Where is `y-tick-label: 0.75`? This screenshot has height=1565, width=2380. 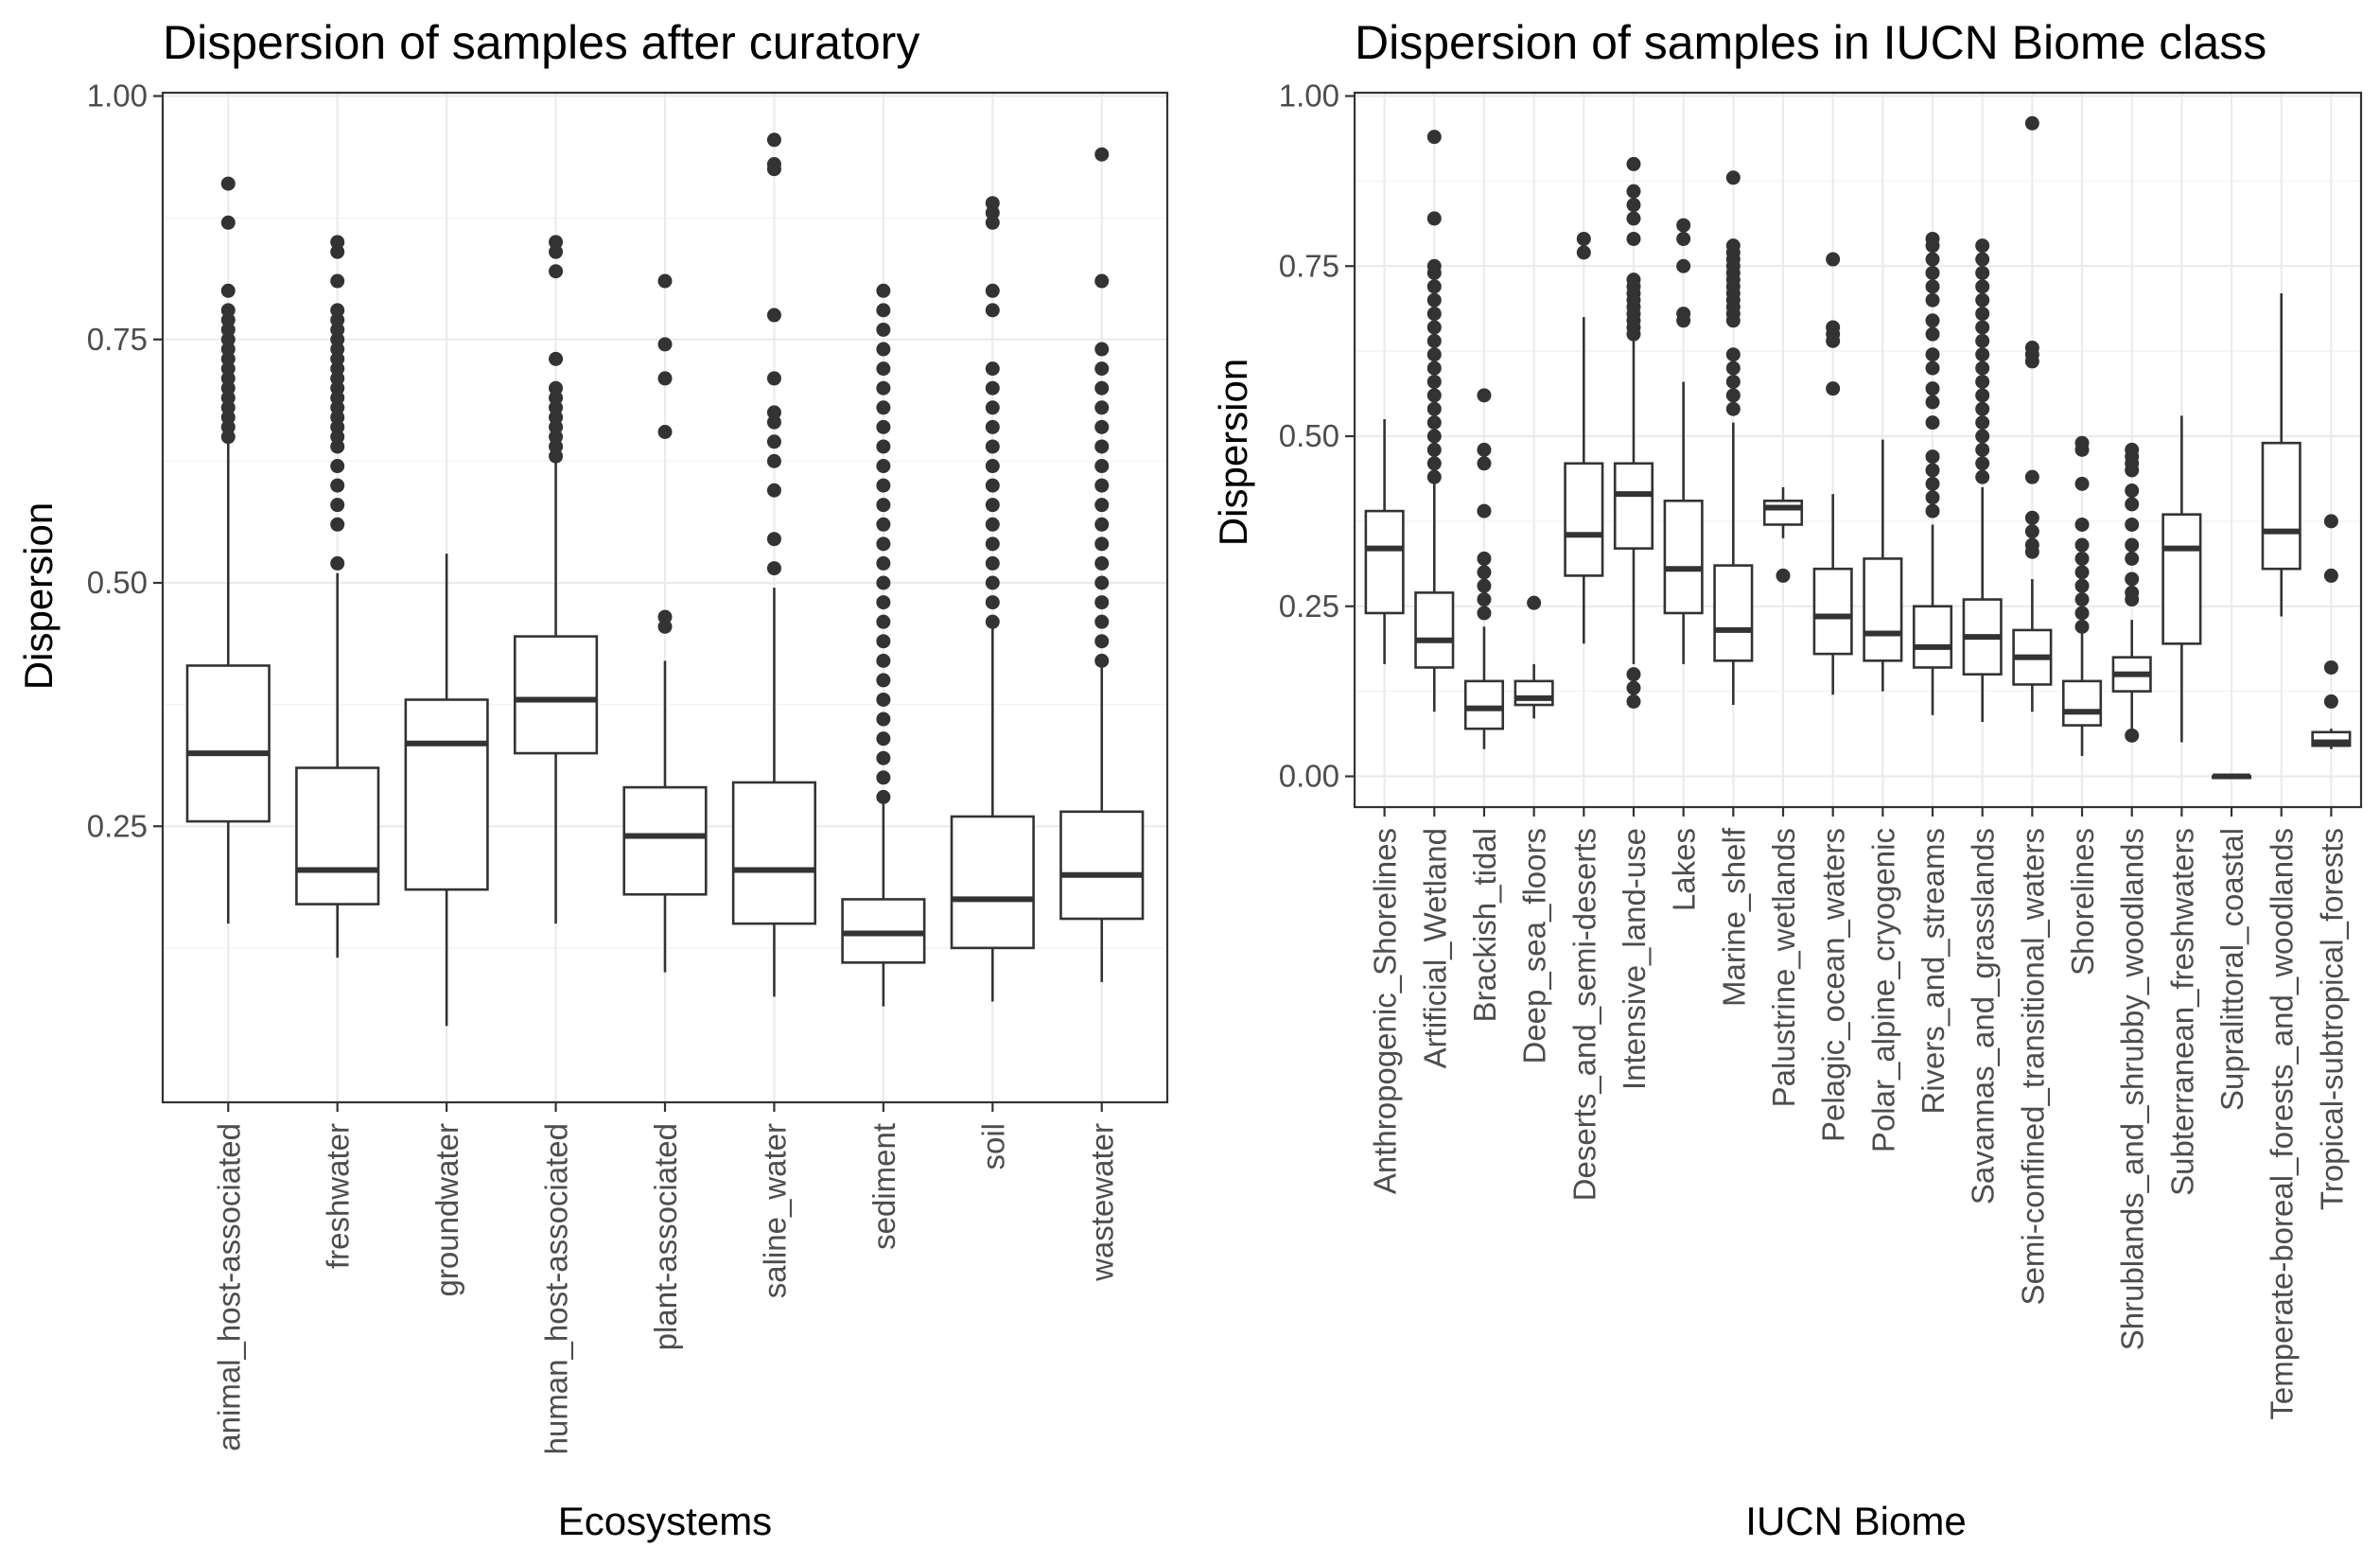 y-tick-label: 0.75 is located at coordinates (1309, 265).